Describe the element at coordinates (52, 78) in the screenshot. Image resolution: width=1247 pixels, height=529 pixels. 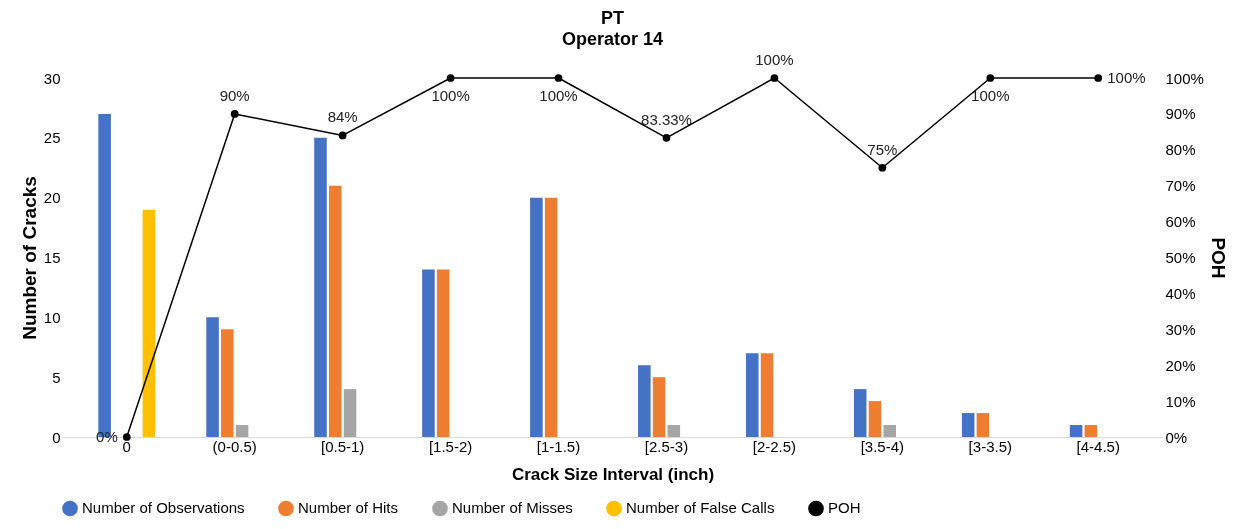
I see `y-tick-label: 30` at that location.